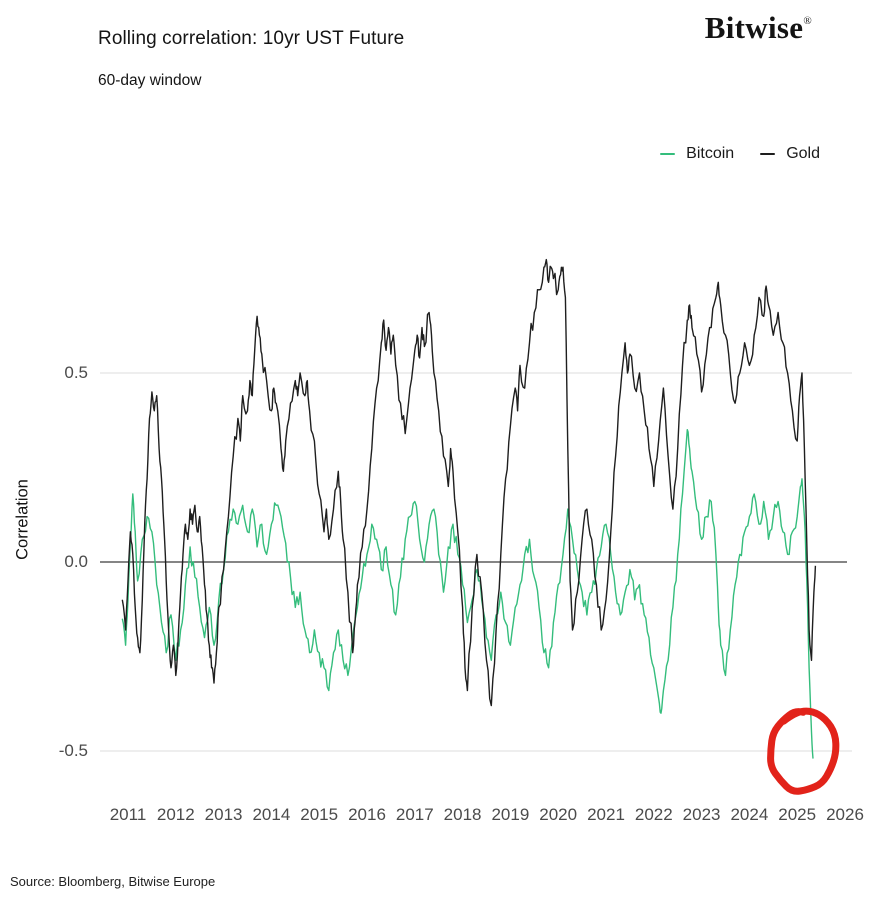  What do you see at coordinates (150, 80) in the screenshot?
I see `page-subtitle: 60-day window` at bounding box center [150, 80].